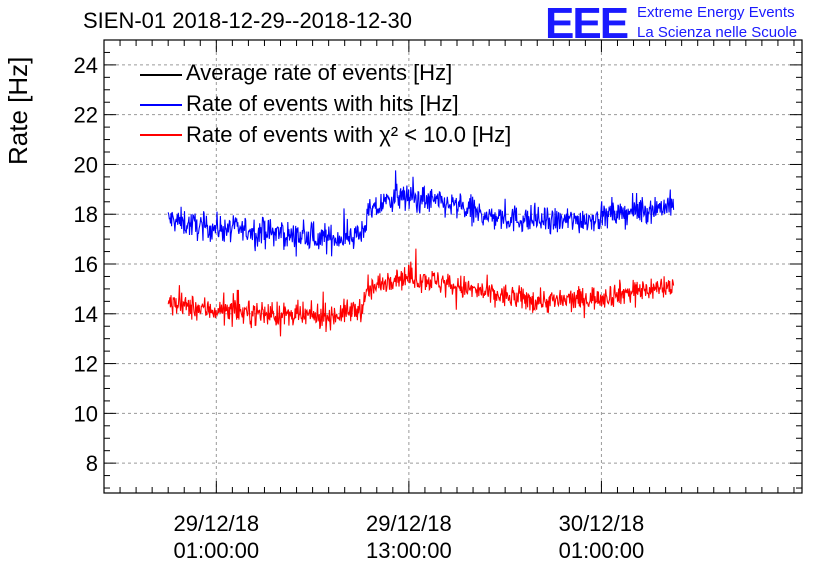 This screenshot has width=836, height=572. I want to click on legend-swatch-hits, so click(161, 105).